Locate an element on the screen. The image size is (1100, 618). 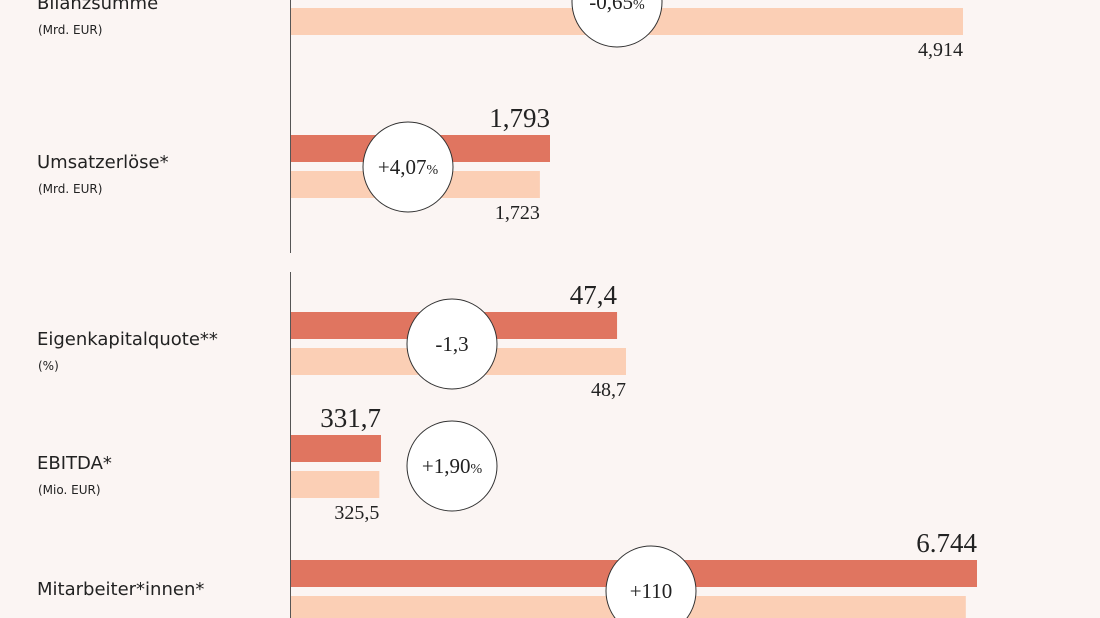
change-text: +4,07% is located at coordinates (408, 167).